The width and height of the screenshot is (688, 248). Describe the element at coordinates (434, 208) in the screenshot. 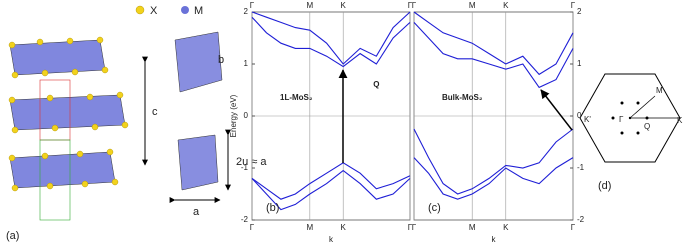

I see `panel-label: (c)` at that location.